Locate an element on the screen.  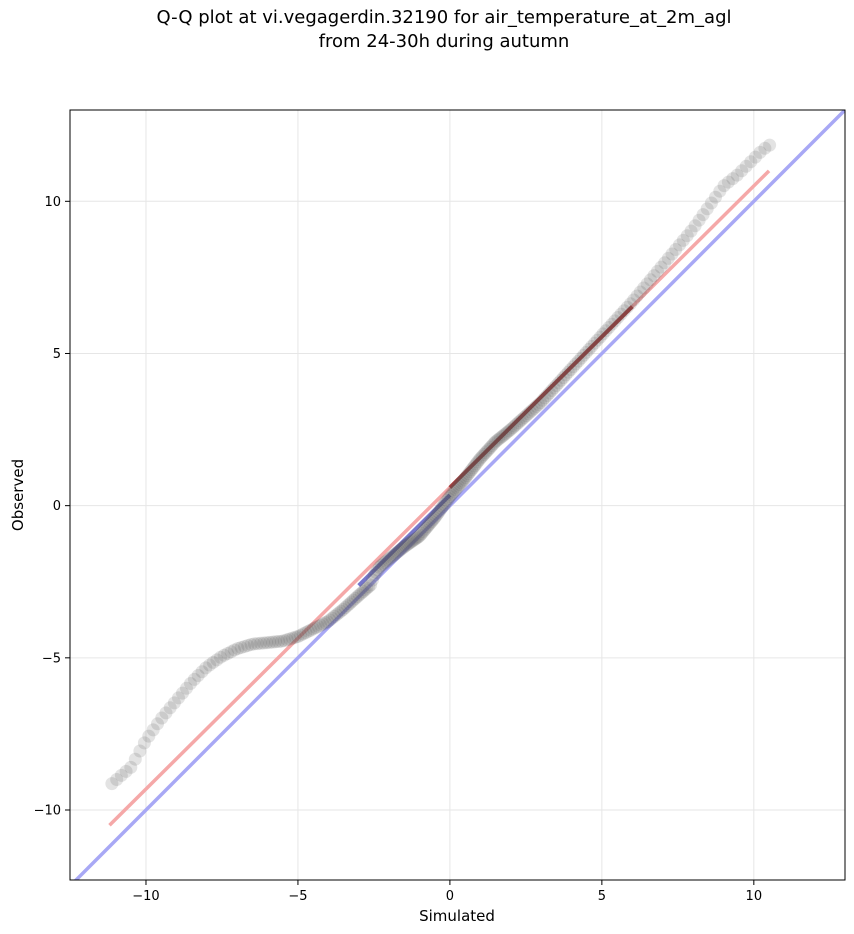
chart-title-line-2: from 24-30h during autumn is located at coordinates (444, 41).